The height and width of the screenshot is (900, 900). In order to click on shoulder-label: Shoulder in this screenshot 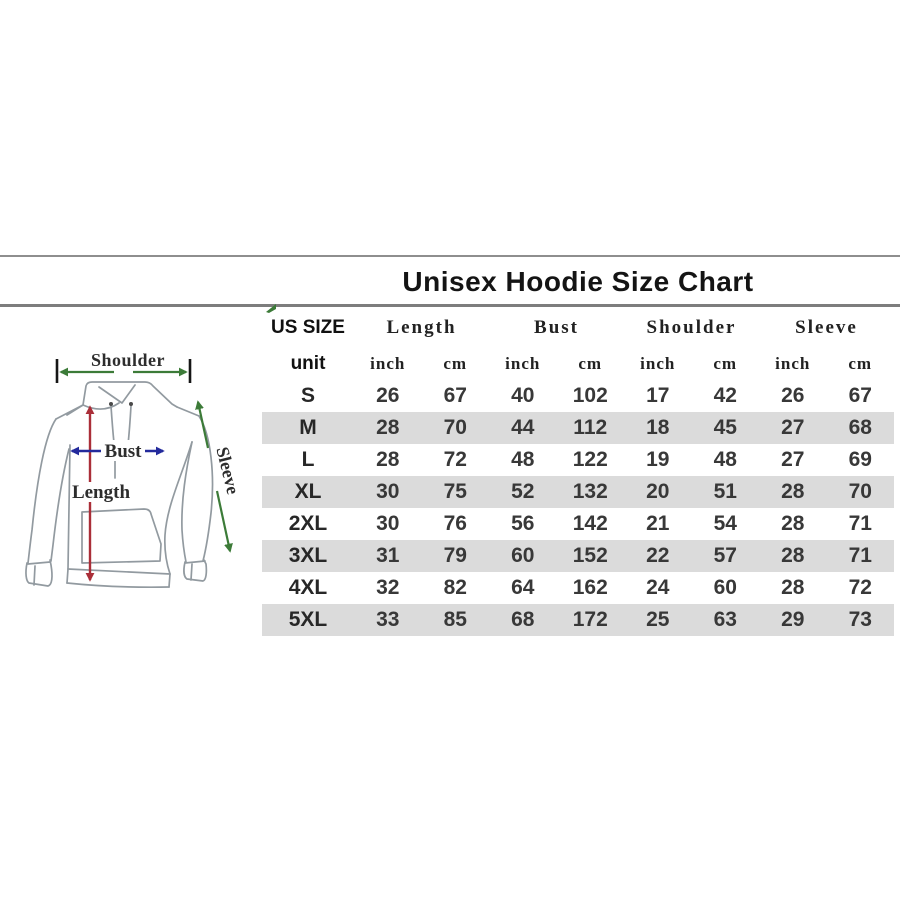, I will do `click(128, 360)`.